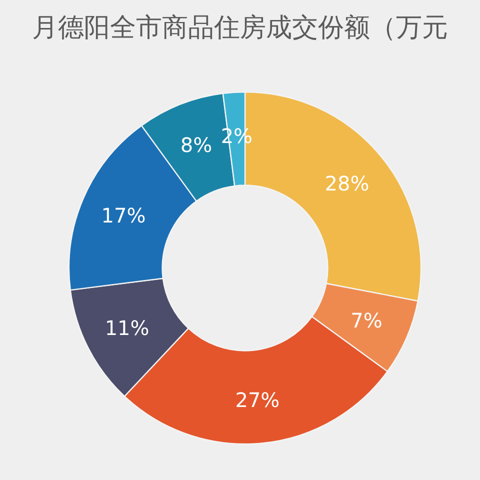 Image resolution: width=480 pixels, height=480 pixels. Describe the element at coordinates (240, 28) in the screenshot. I see `title: 月德阳全市商品住房成交份额（万元` at that location.